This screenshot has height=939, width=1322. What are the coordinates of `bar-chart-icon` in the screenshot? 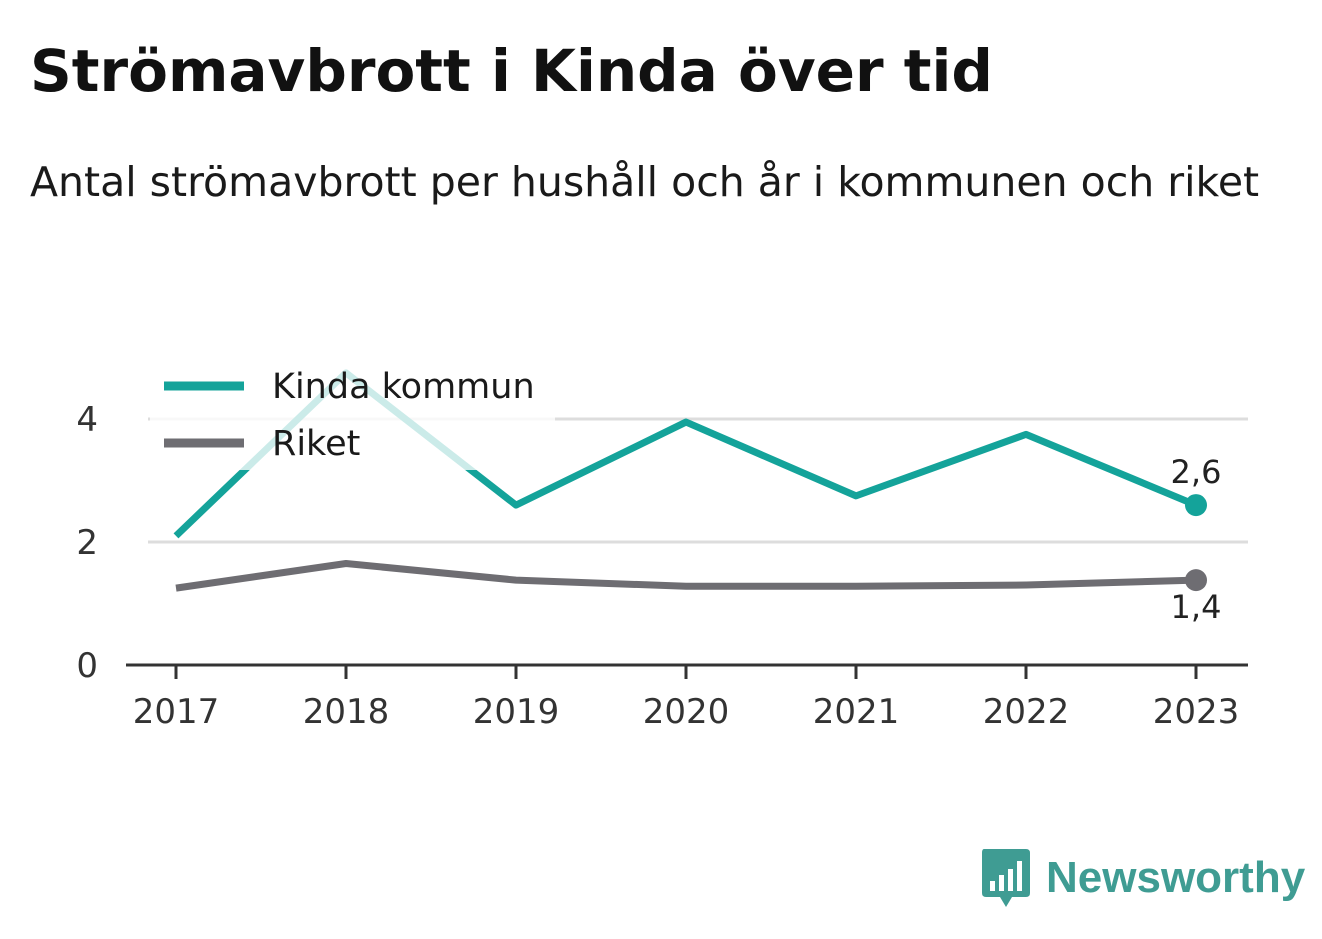 It's located at (1006, 878).